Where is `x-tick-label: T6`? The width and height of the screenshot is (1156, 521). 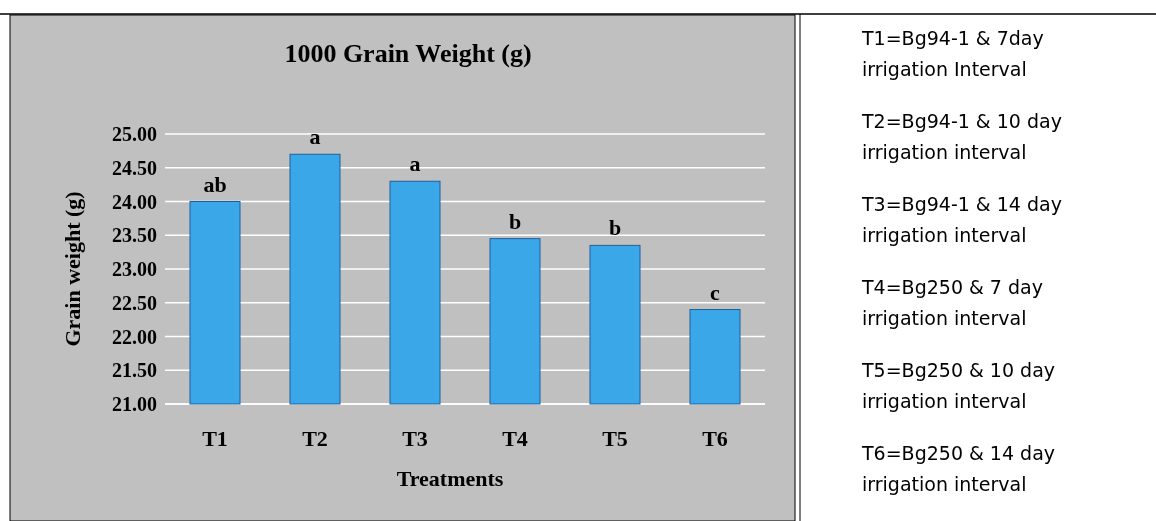
x-tick-label: T6 is located at coordinates (715, 438).